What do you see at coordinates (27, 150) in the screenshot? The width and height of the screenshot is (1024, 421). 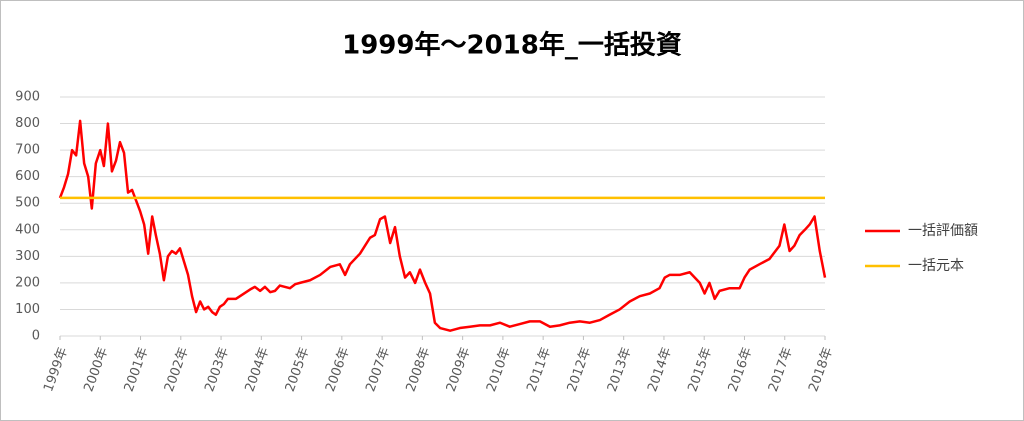 I see `y-tick-label: 700` at bounding box center [27, 150].